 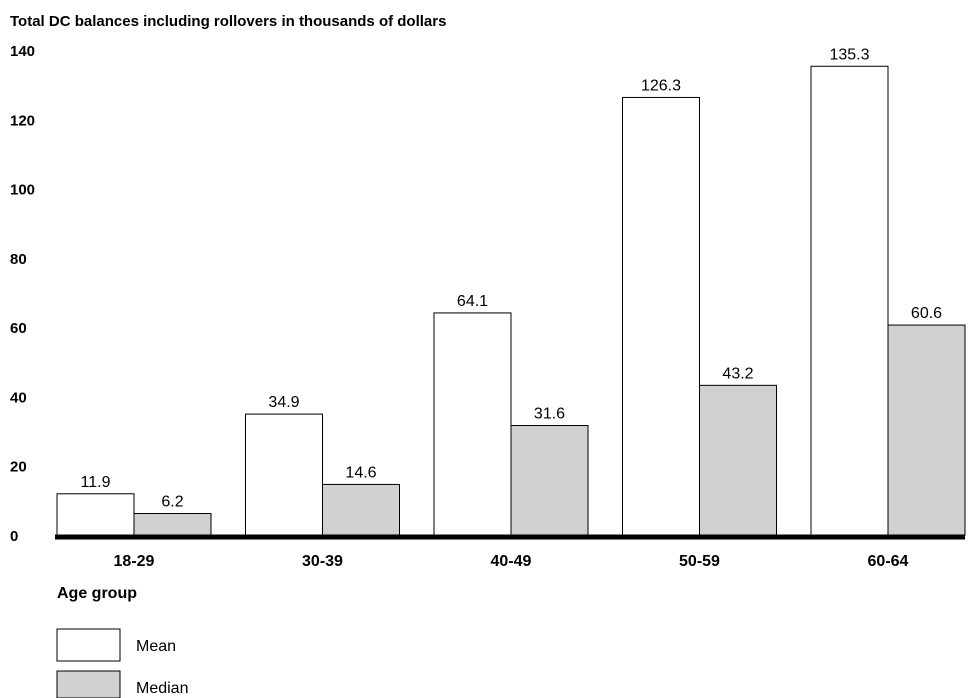 What do you see at coordinates (18, 397) in the screenshot?
I see `y-tick-label: 40` at bounding box center [18, 397].